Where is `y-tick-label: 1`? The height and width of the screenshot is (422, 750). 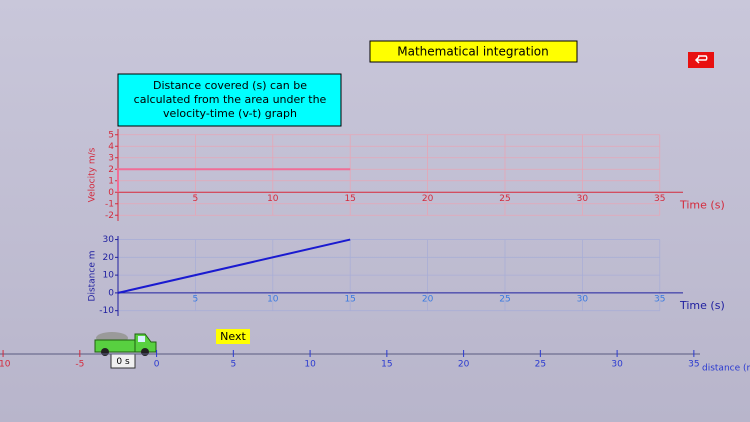 y-tick-label: 1 is located at coordinates (111, 181).